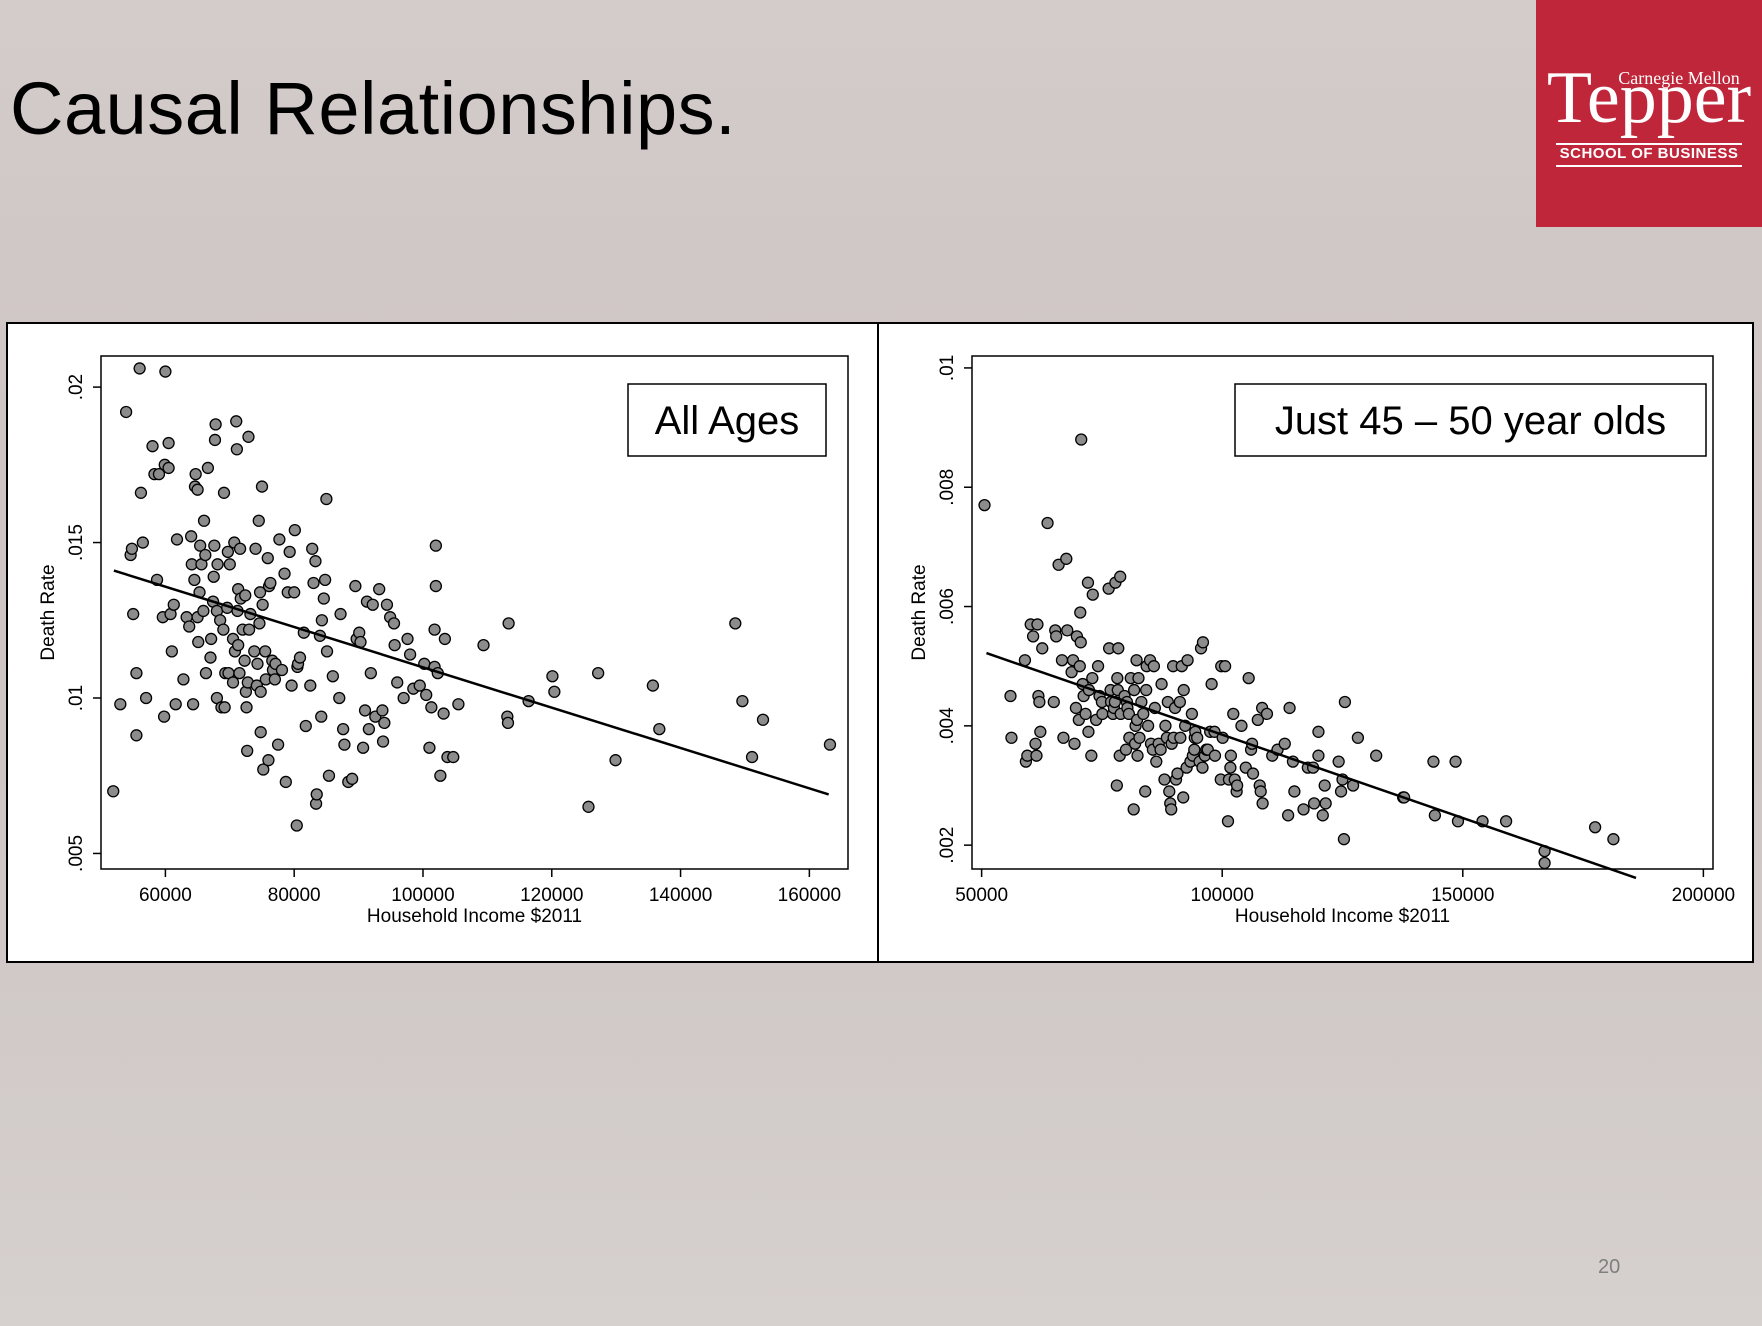 The image size is (1762, 1326). What do you see at coordinates (471, 682) in the screenshot?
I see `fit-line` at bounding box center [471, 682].